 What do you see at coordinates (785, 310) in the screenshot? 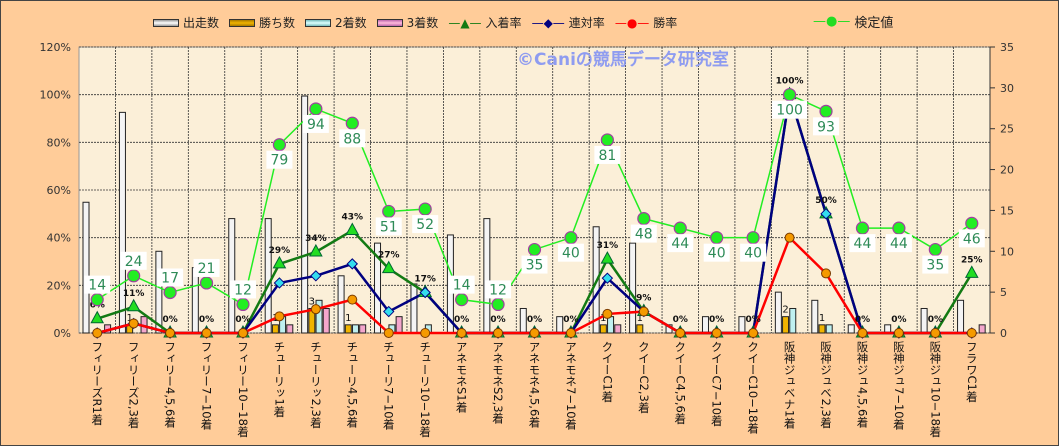
I see `wins-count-label: 2` at bounding box center [785, 310].